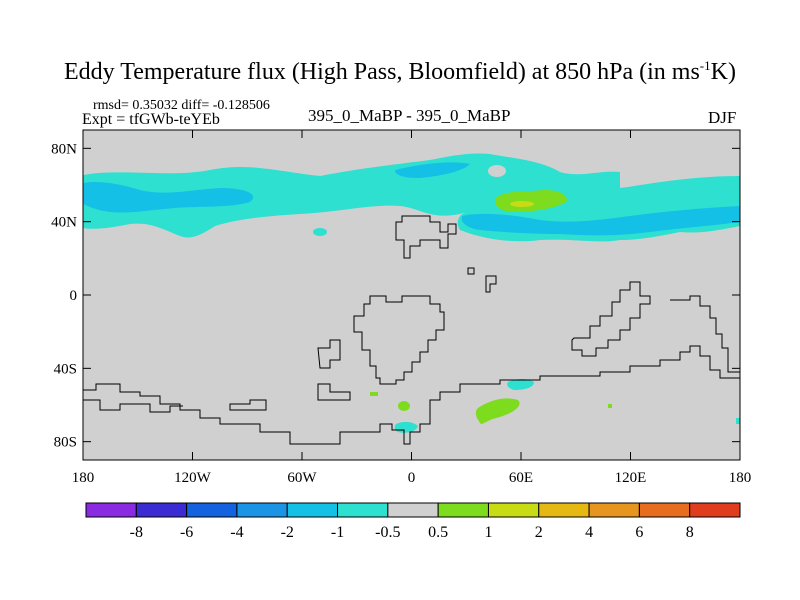 The height and width of the screenshot is (600, 800). I want to click on y-tick-label: 80N, so click(64, 149).